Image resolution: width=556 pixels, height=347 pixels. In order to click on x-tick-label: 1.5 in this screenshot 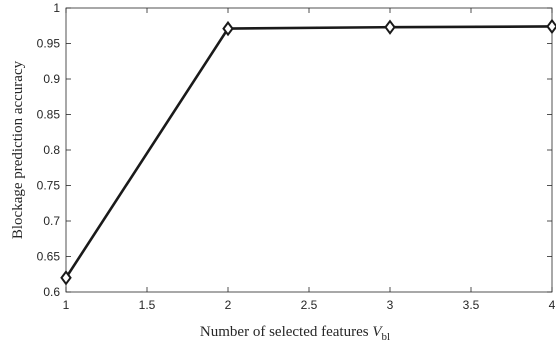, I will do `click(147, 305)`.